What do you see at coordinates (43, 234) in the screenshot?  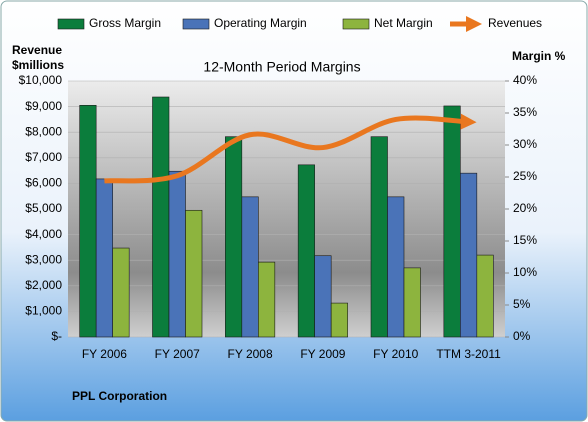 I see `y-tick-label: $4,000` at bounding box center [43, 234].